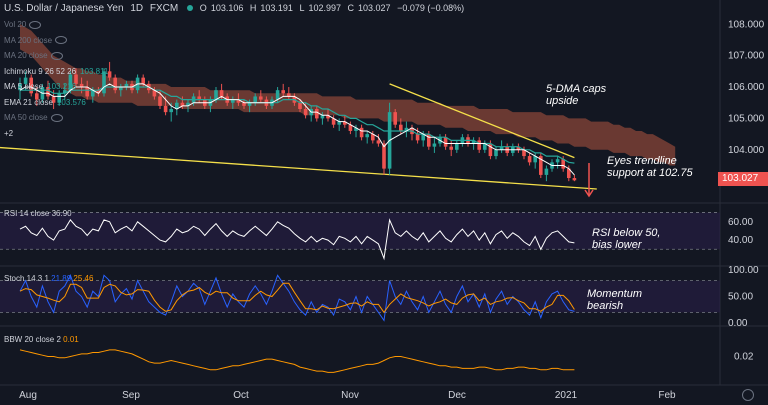 Image resolution: width=768 pixels, height=405 pixels. Describe the element at coordinates (36, 40) in the screenshot. I see `indicator-legend-item: MA 200 close` at that location.